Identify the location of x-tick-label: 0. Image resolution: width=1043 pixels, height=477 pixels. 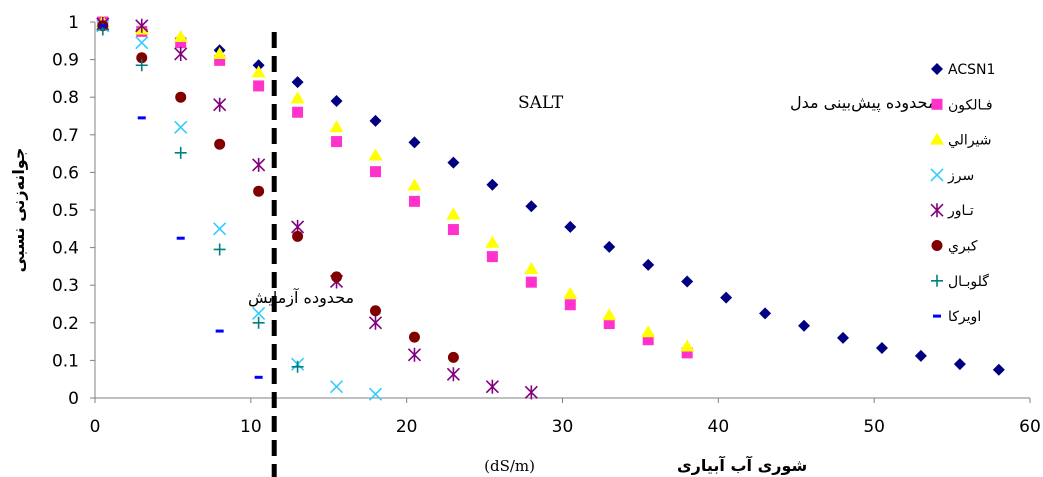
(95, 427).